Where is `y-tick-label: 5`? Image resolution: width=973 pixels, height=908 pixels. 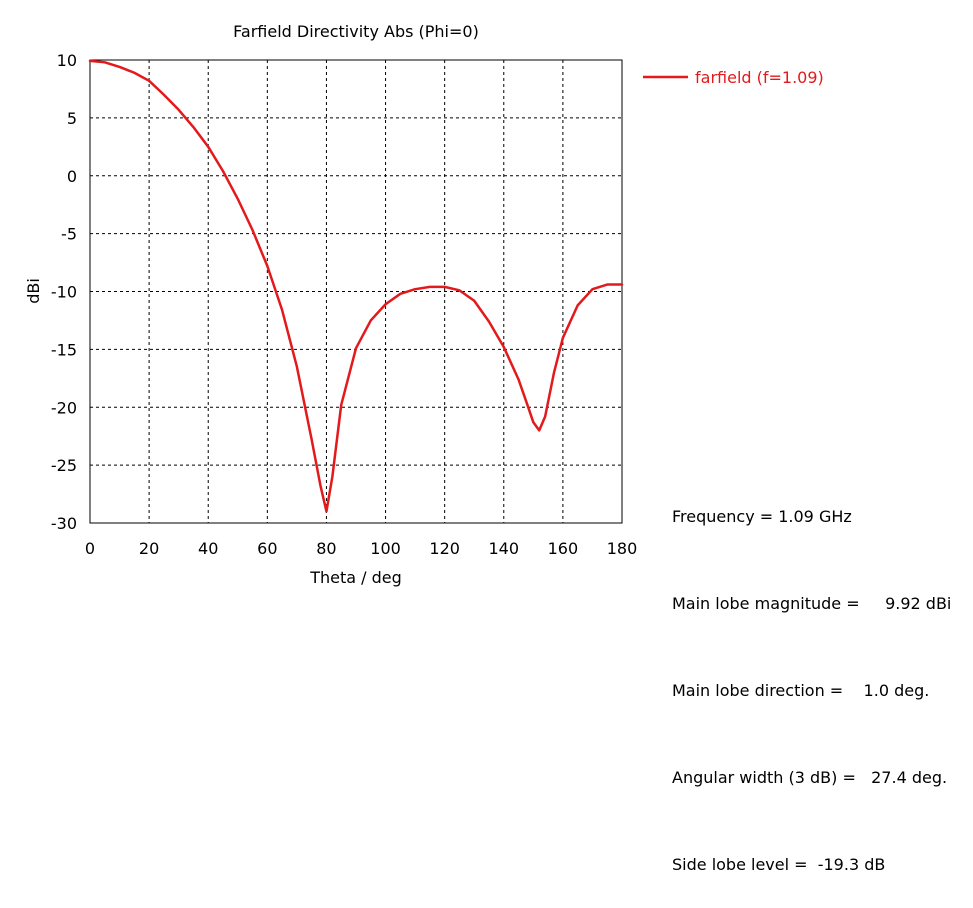
y-tick-label: 5 is located at coordinates (72, 118).